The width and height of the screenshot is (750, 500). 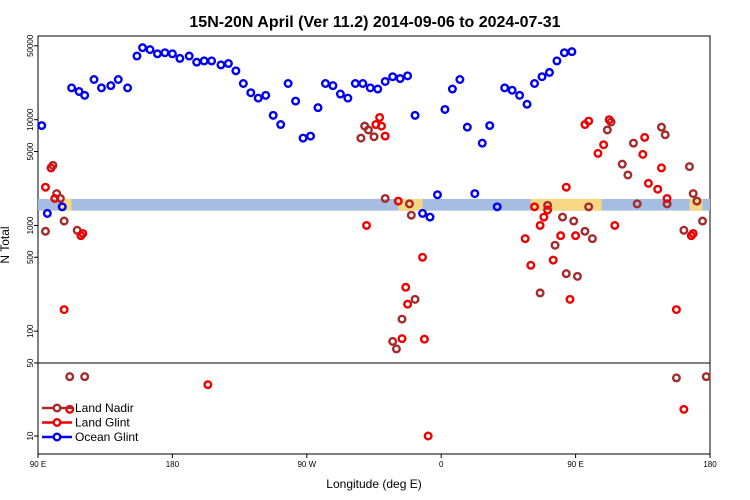 What do you see at coordinates (104, 408) in the screenshot?
I see `legend-label-land-nadir: Land Nadir` at bounding box center [104, 408].